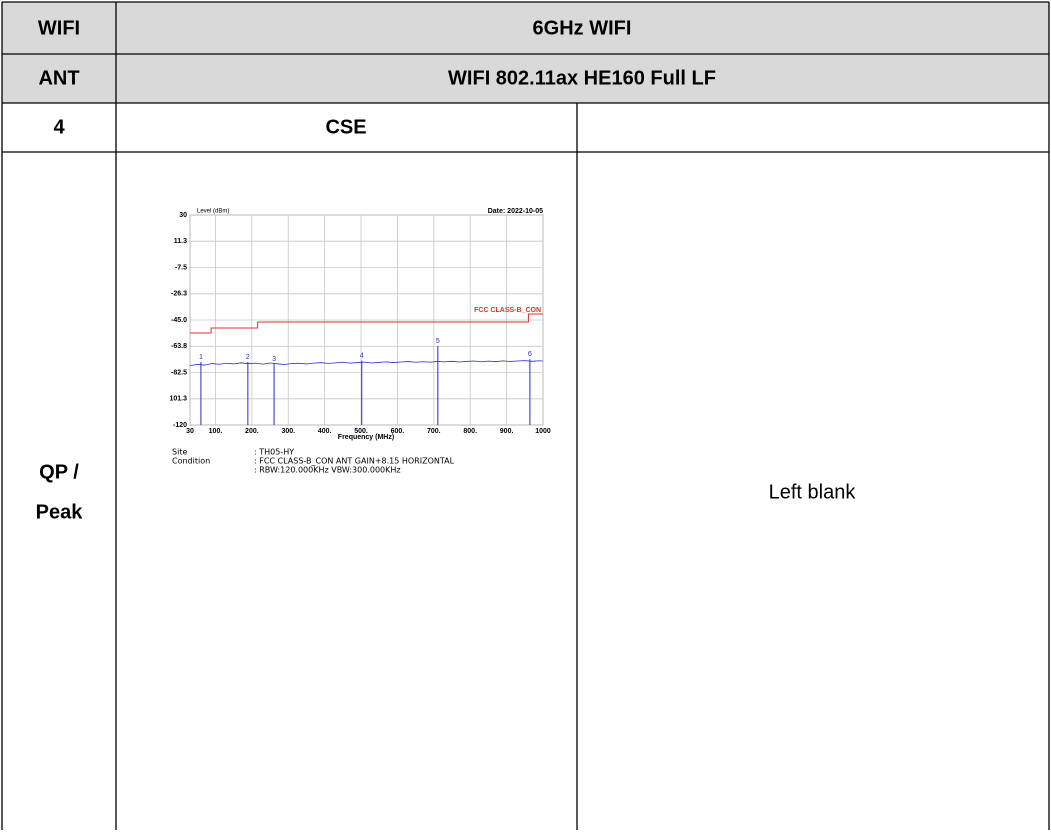 This screenshot has width=1051, height=835. Describe the element at coordinates (179, 294) in the screenshot. I see `y-tick-label: -26.3` at that location.